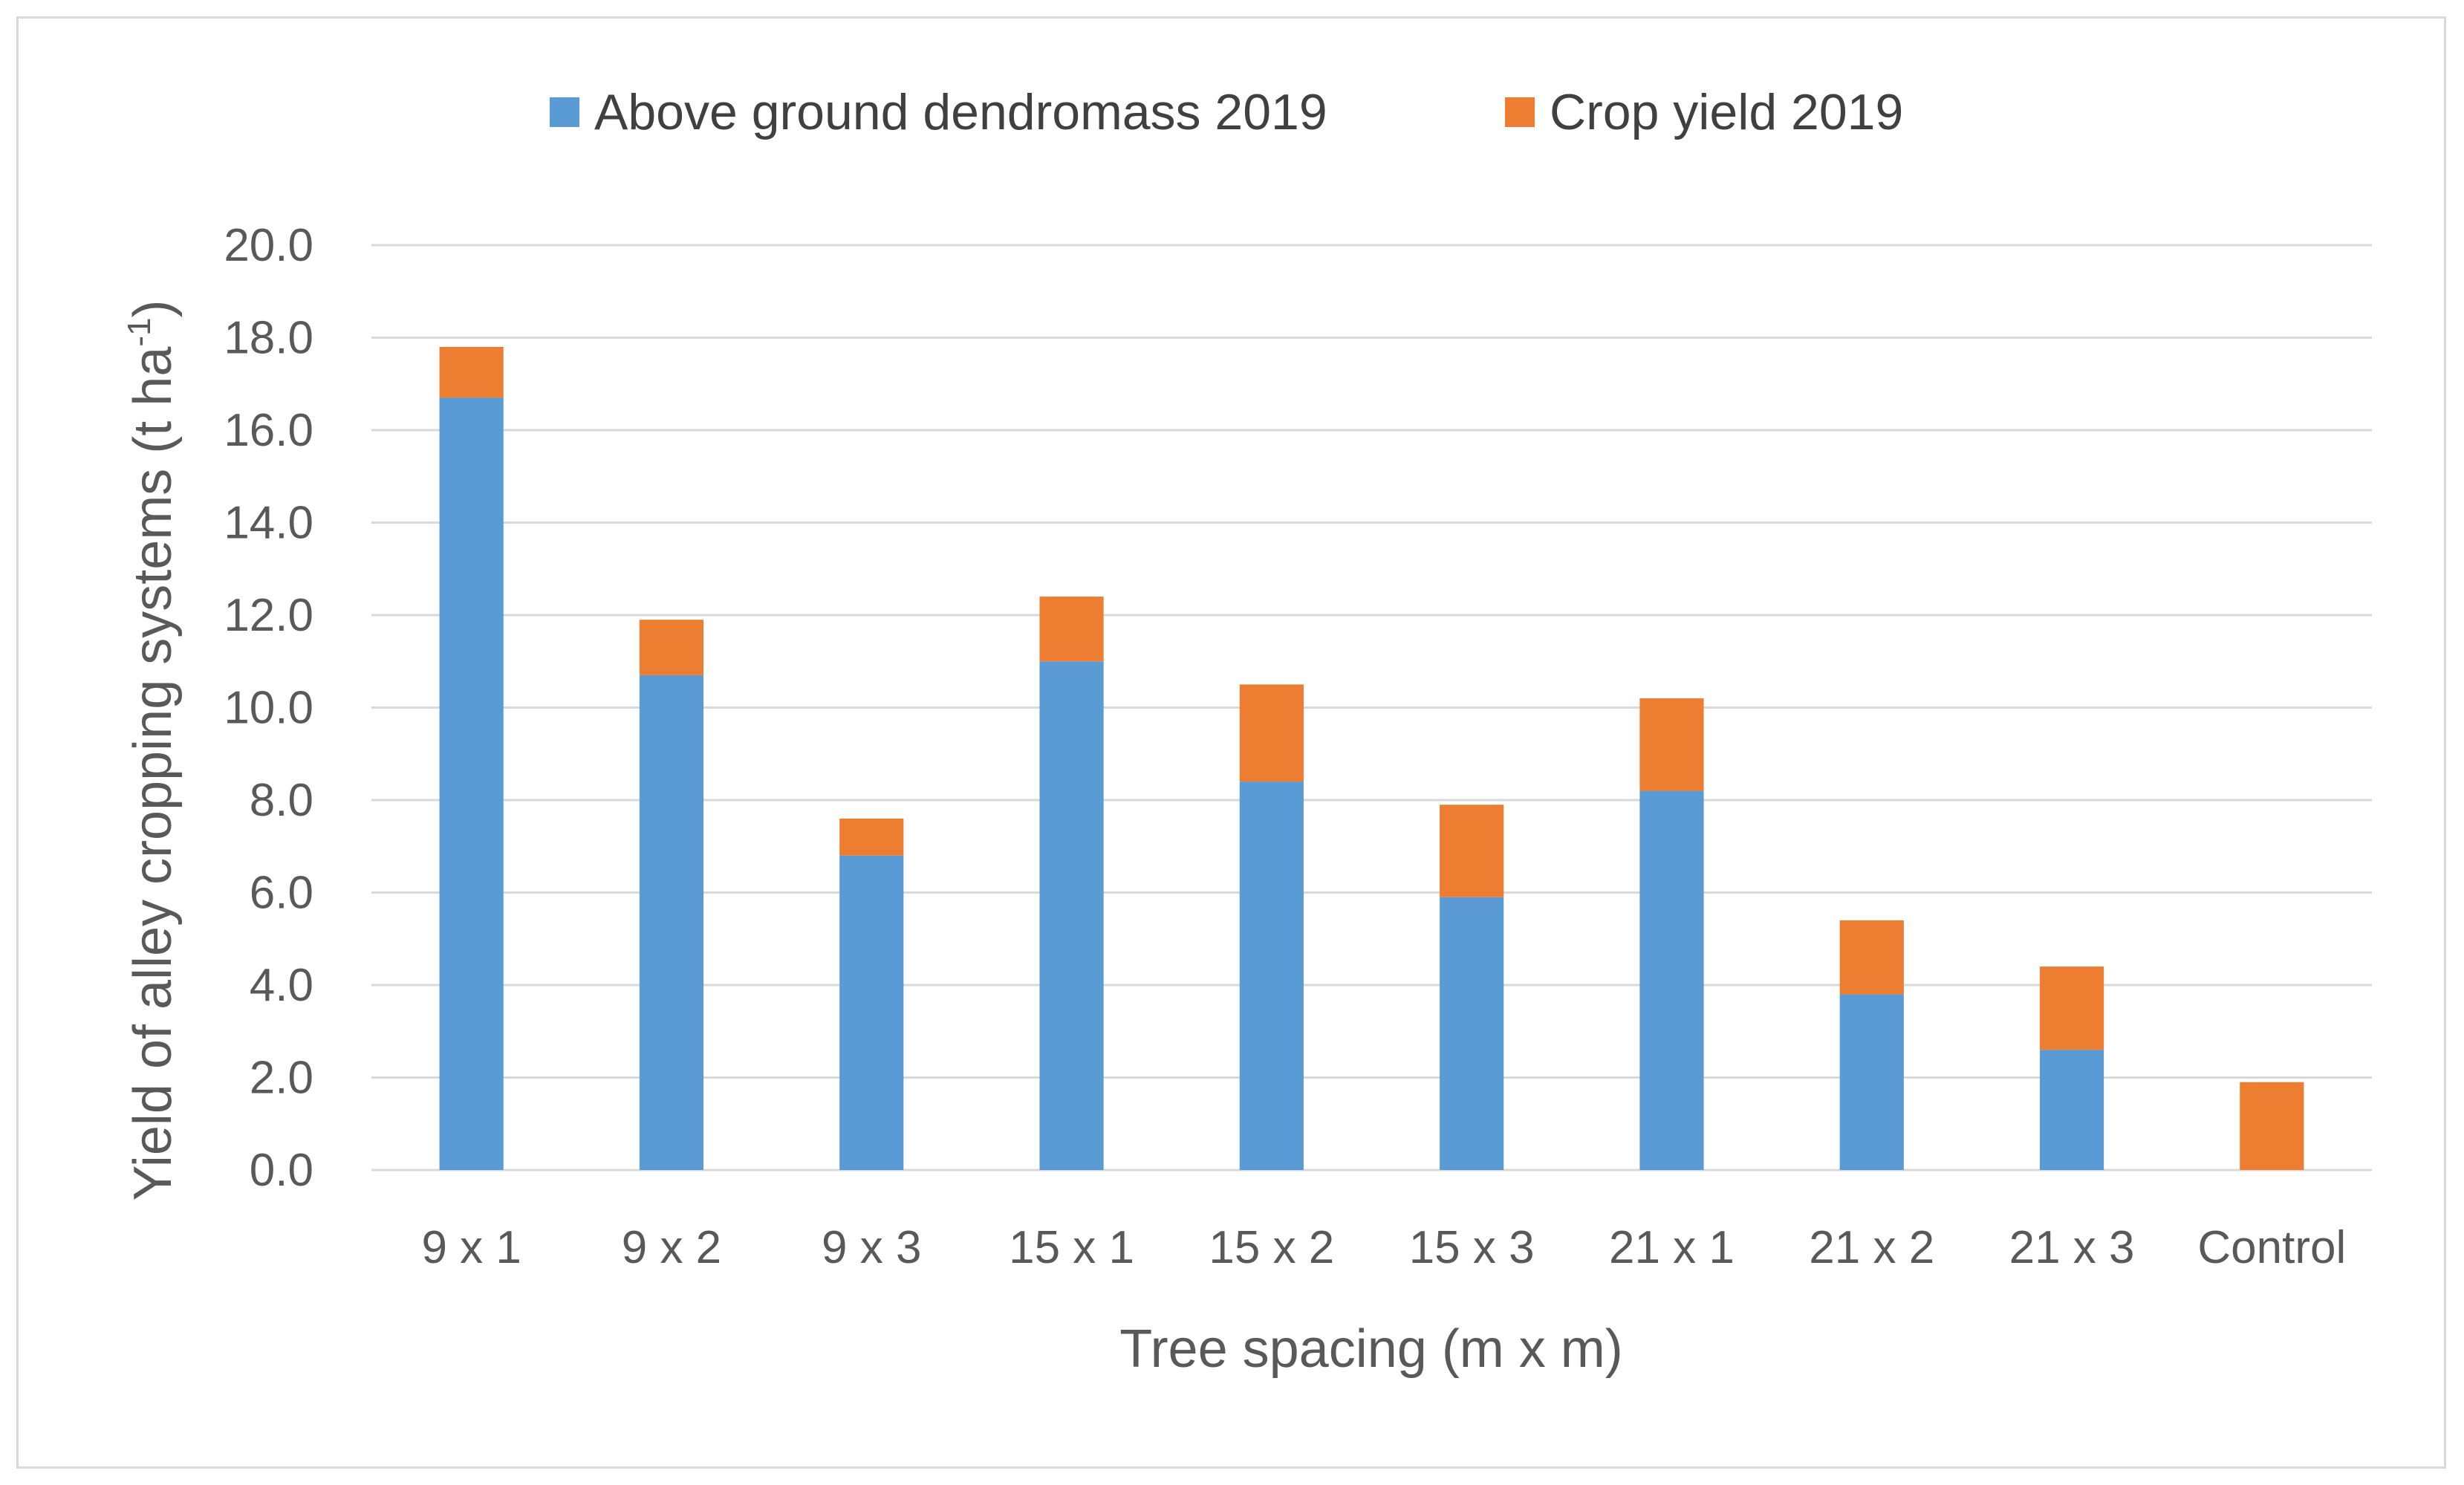 This screenshot has width=2464, height=1485. What do you see at coordinates (2271, 1247) in the screenshot?
I see `x-tick-label: Control` at bounding box center [2271, 1247].